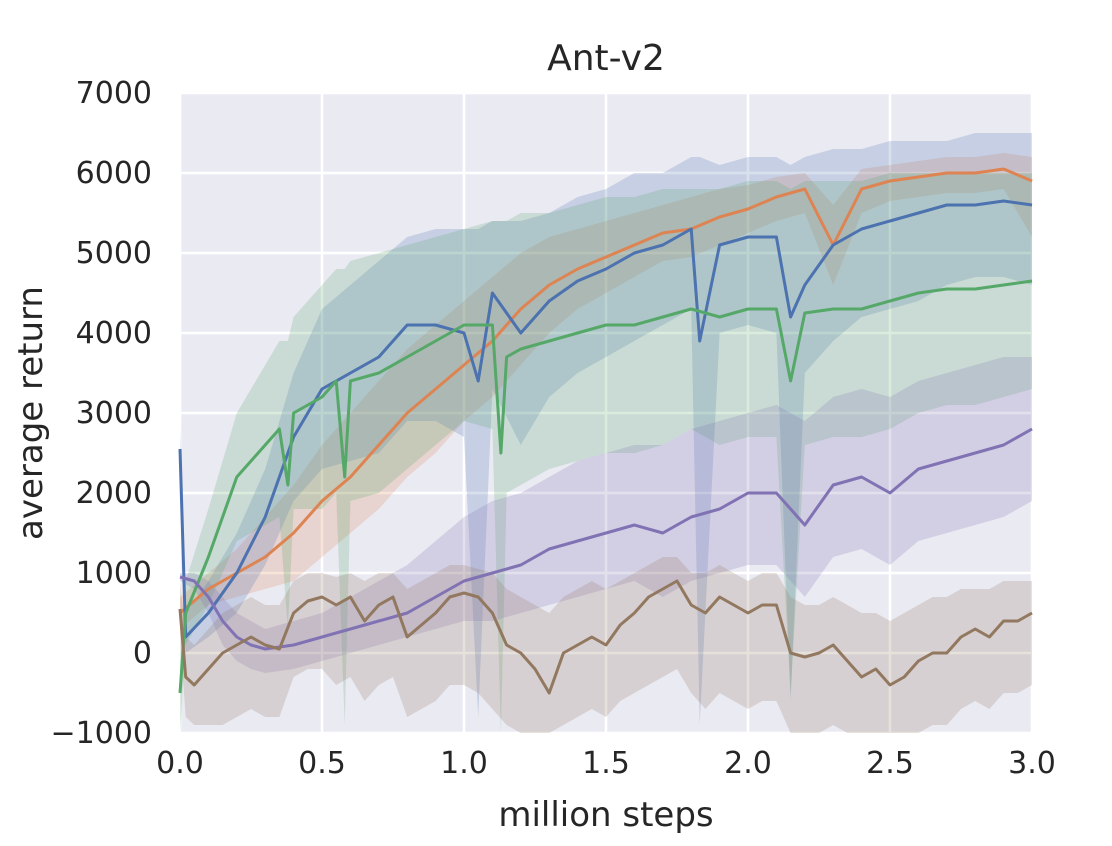 This screenshot has height=846, width=1112. I want to click on x-tick-label: 3.0, so click(1032, 763).